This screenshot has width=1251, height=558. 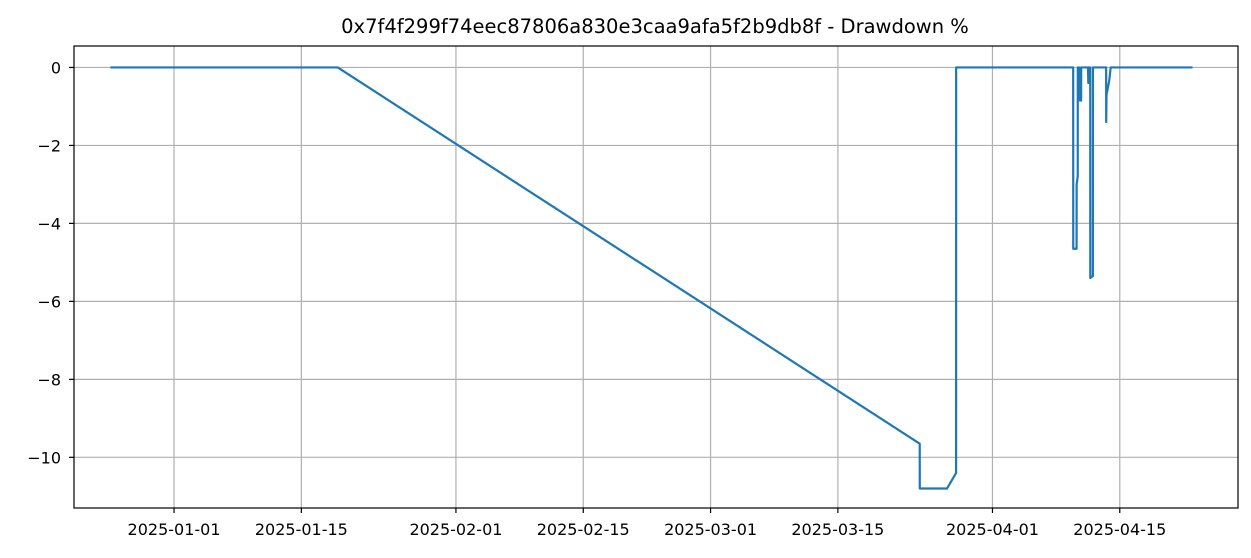 I want to click on y-tick-label: 0, so click(x=56, y=67).